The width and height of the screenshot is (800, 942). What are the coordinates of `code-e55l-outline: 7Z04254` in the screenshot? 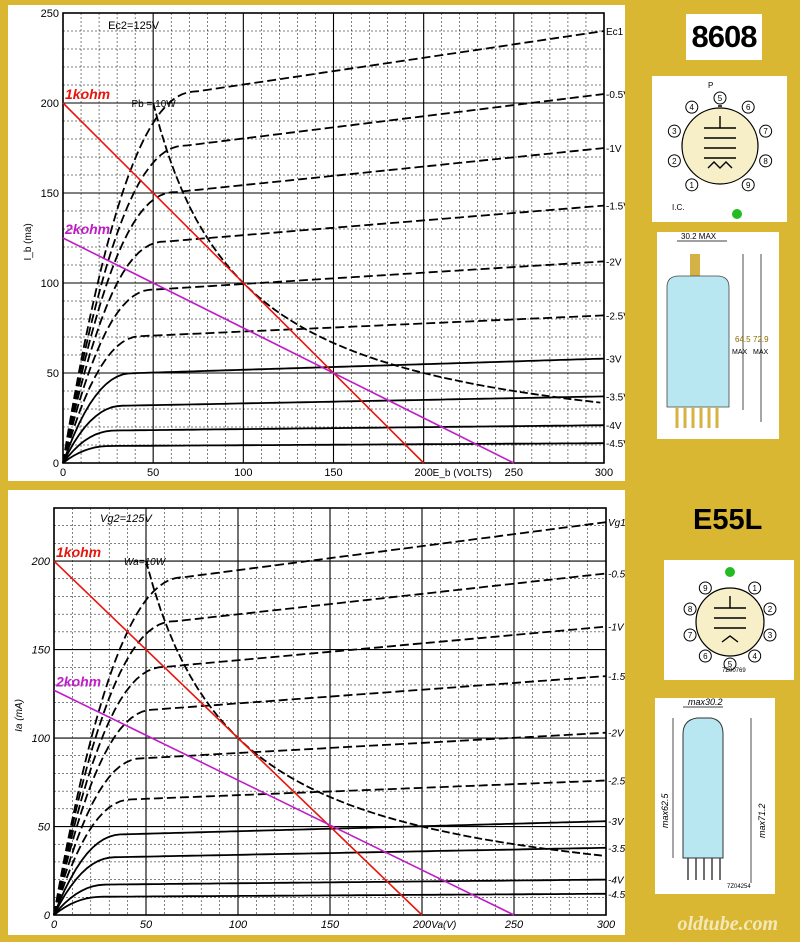 It's located at (739, 887).